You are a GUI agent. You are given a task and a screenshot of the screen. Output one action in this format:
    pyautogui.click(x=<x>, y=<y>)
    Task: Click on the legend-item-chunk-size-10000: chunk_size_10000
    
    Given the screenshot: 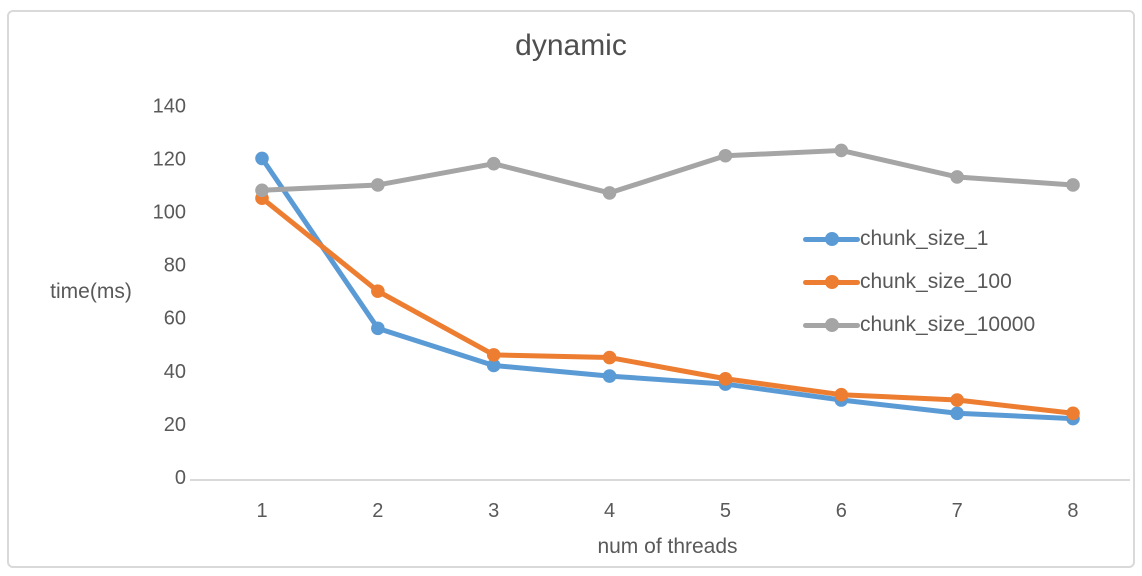 What is the action you would take?
    pyautogui.click(x=919, y=325)
    